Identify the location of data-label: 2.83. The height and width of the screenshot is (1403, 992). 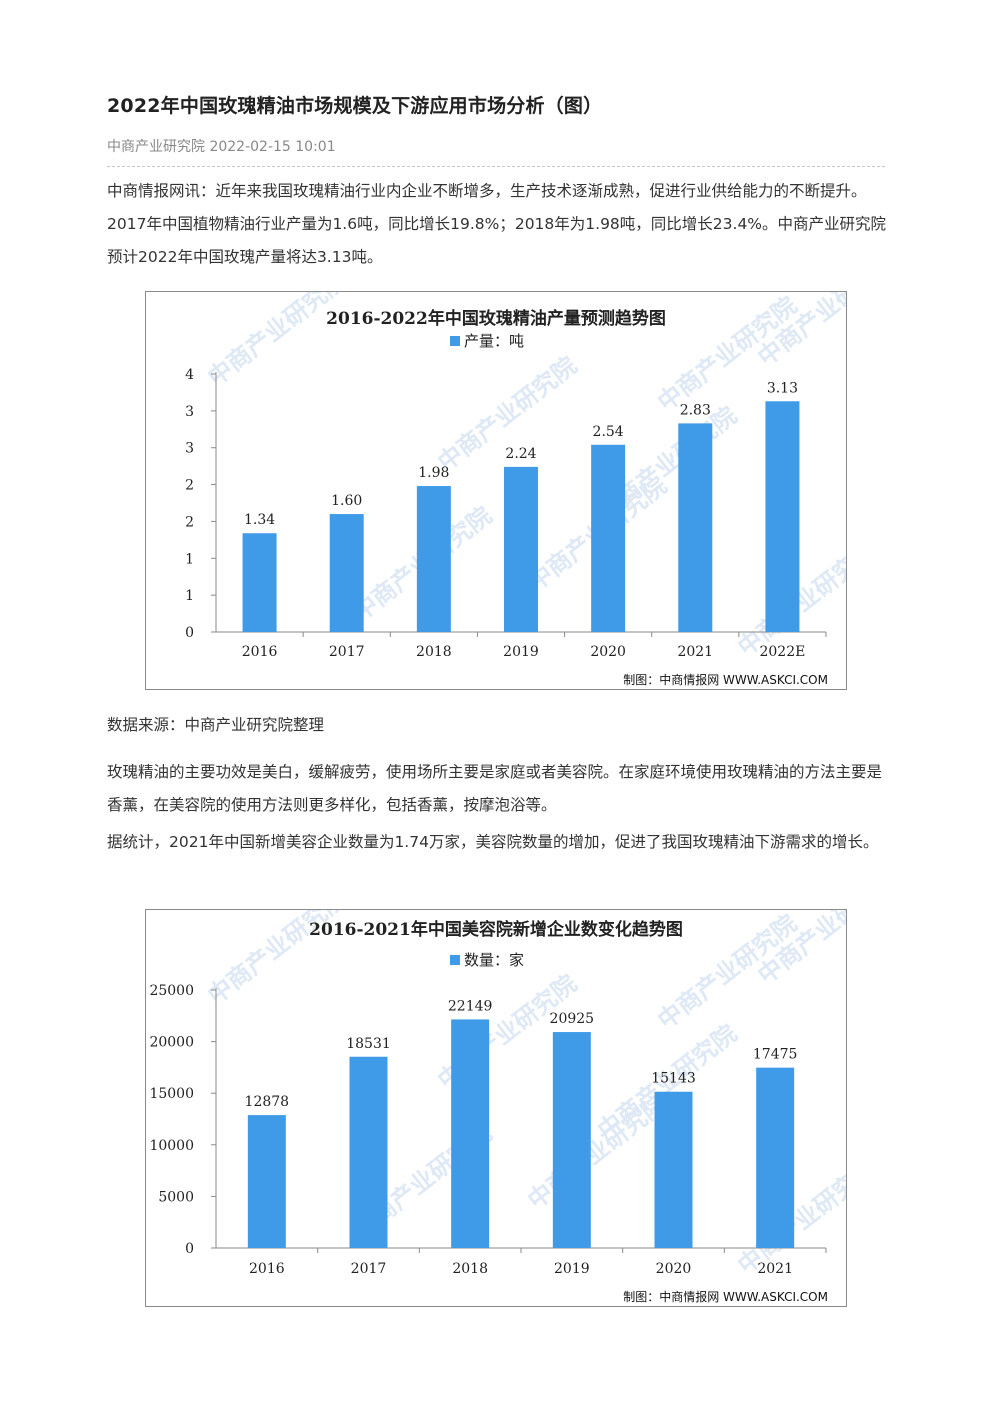
(695, 410).